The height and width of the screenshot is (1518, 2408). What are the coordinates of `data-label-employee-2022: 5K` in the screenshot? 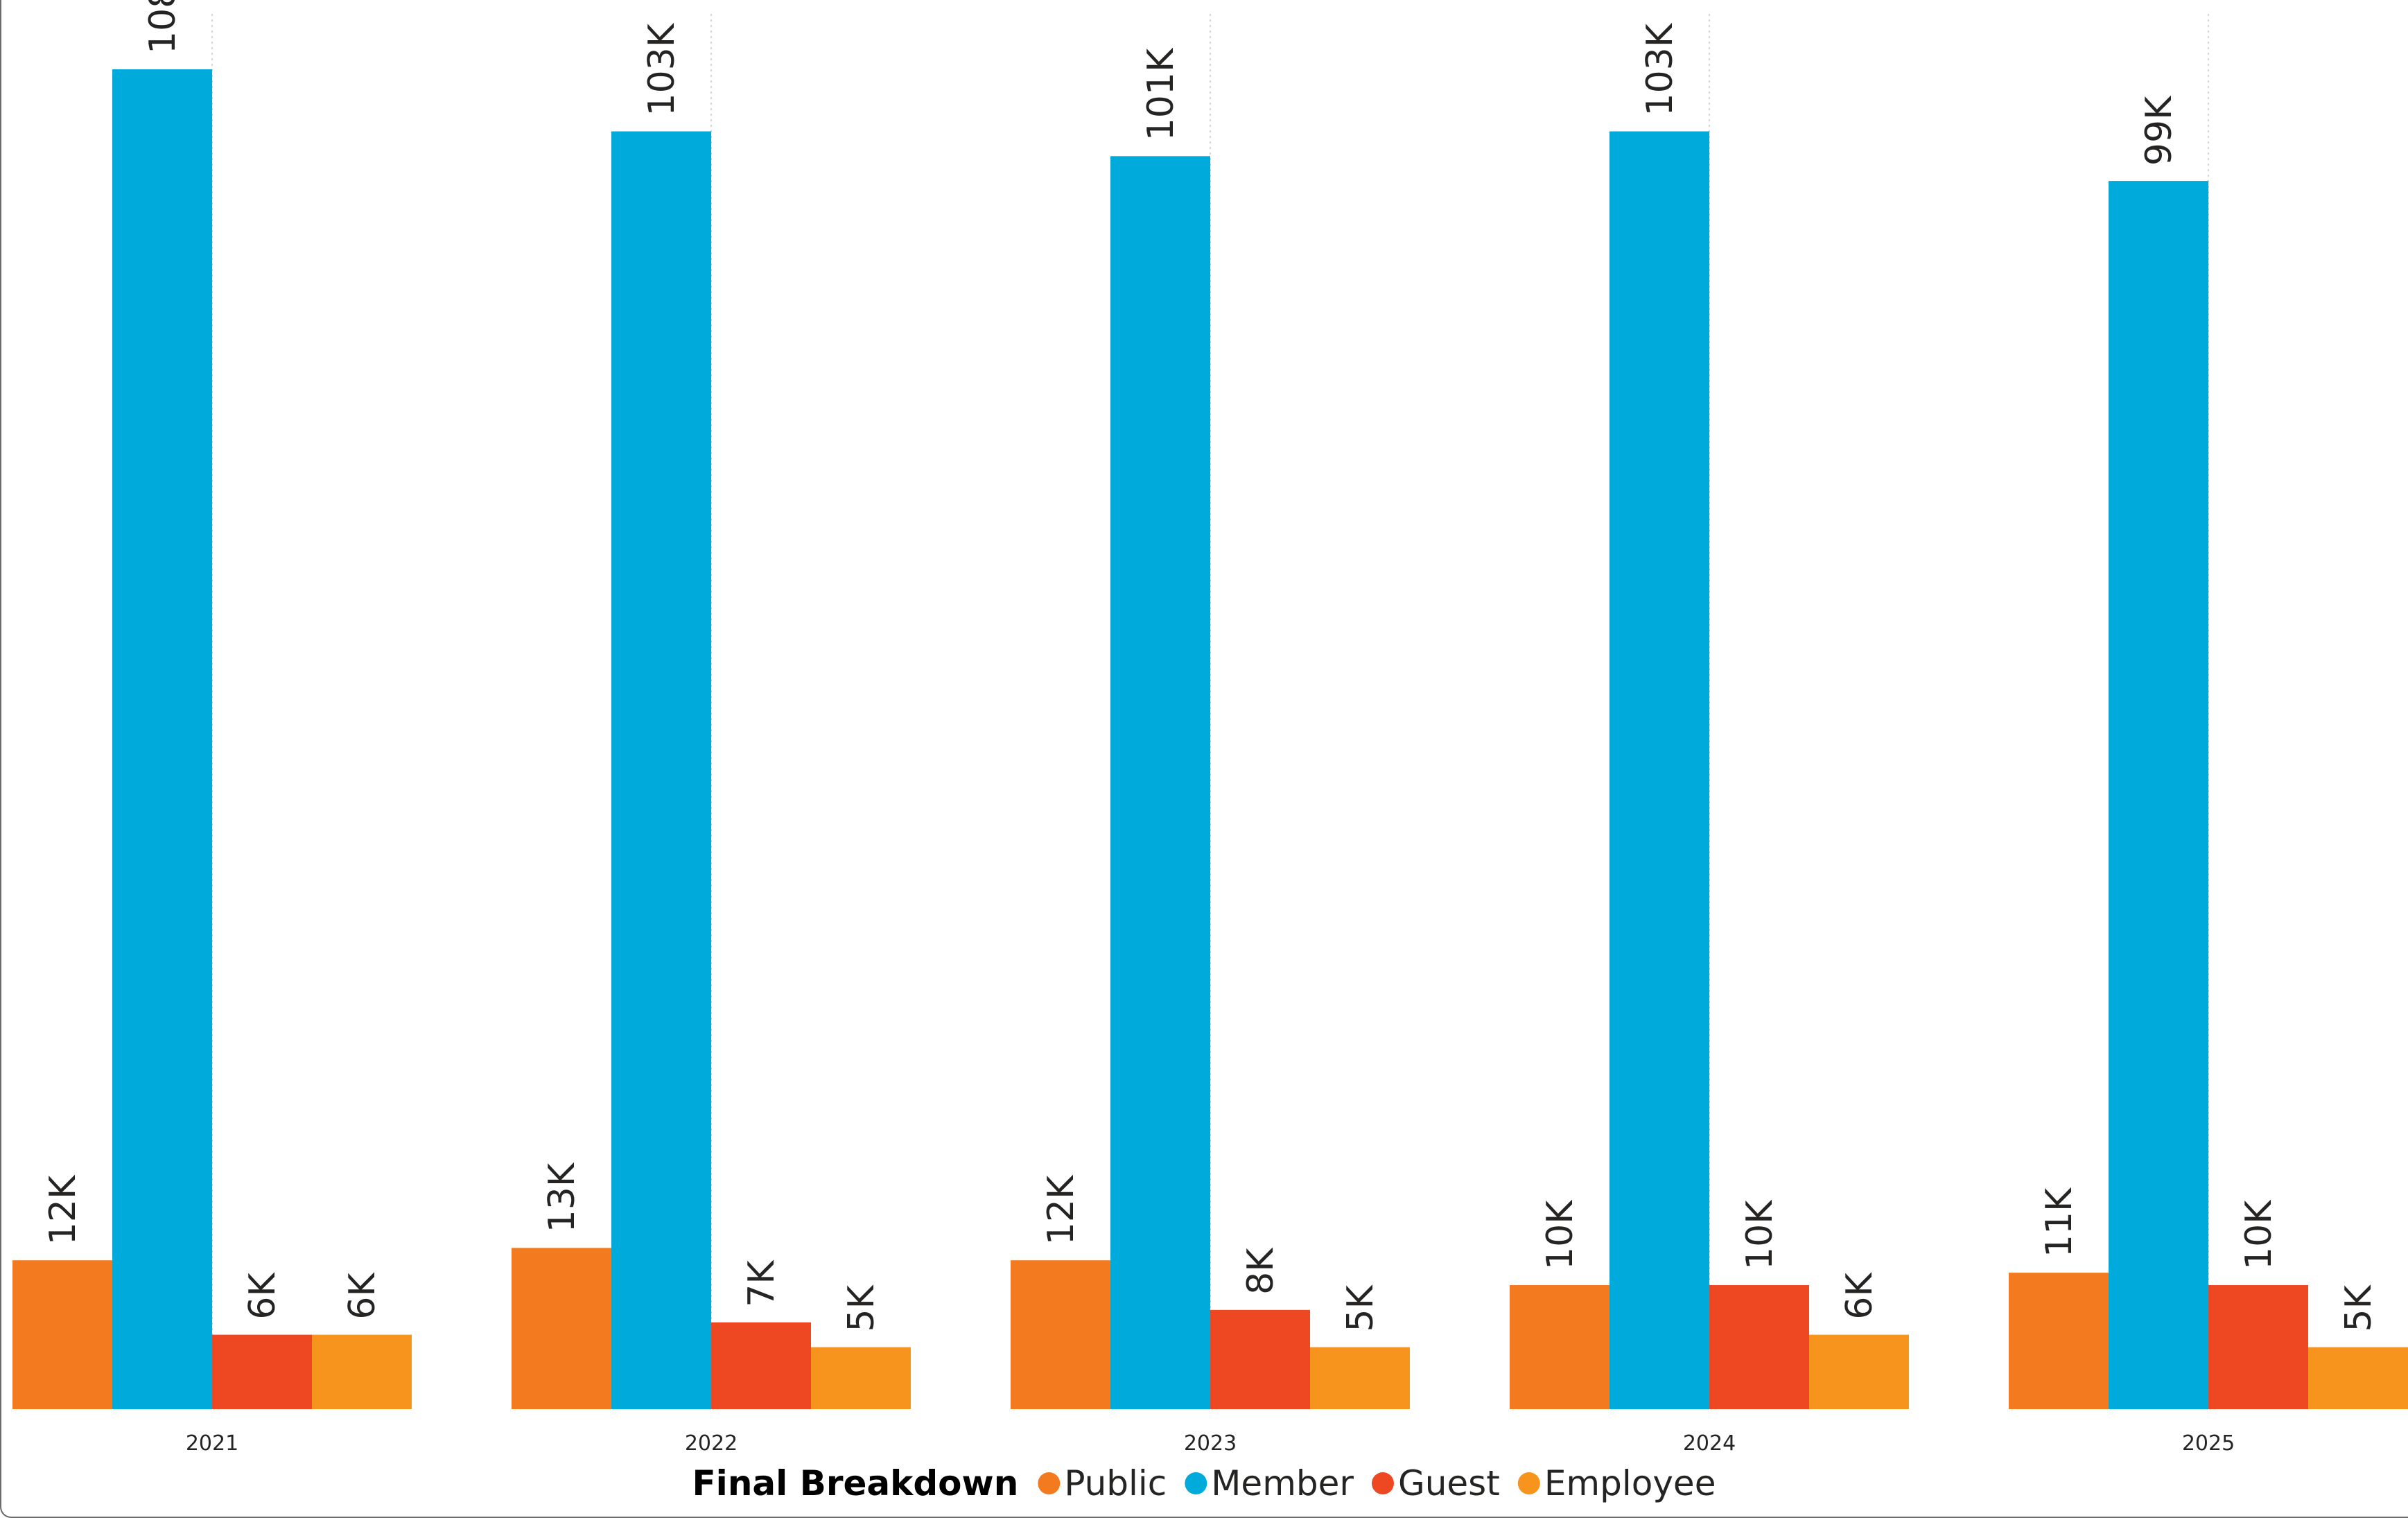 It's located at (861, 1308).